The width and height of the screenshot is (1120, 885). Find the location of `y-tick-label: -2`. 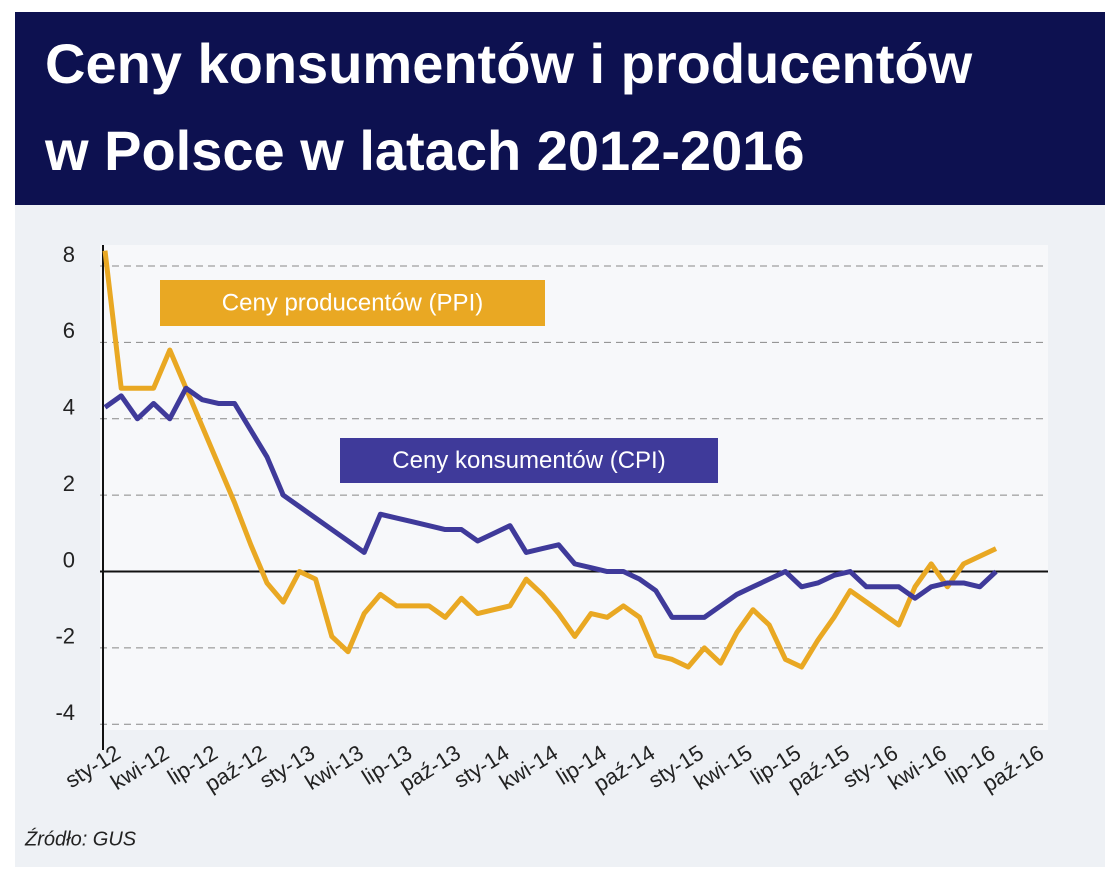

y-tick-label: -2 is located at coordinates (65, 636).